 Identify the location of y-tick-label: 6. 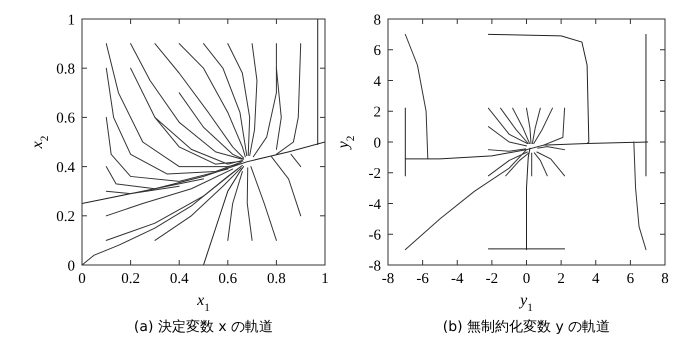
(378, 51).